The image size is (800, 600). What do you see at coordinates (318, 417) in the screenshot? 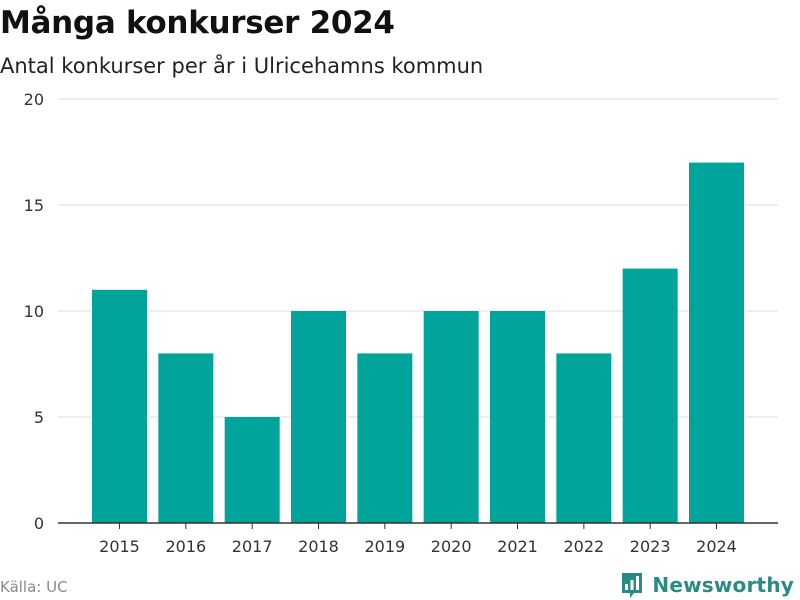
I see `bar-2018` at bounding box center [318, 417].